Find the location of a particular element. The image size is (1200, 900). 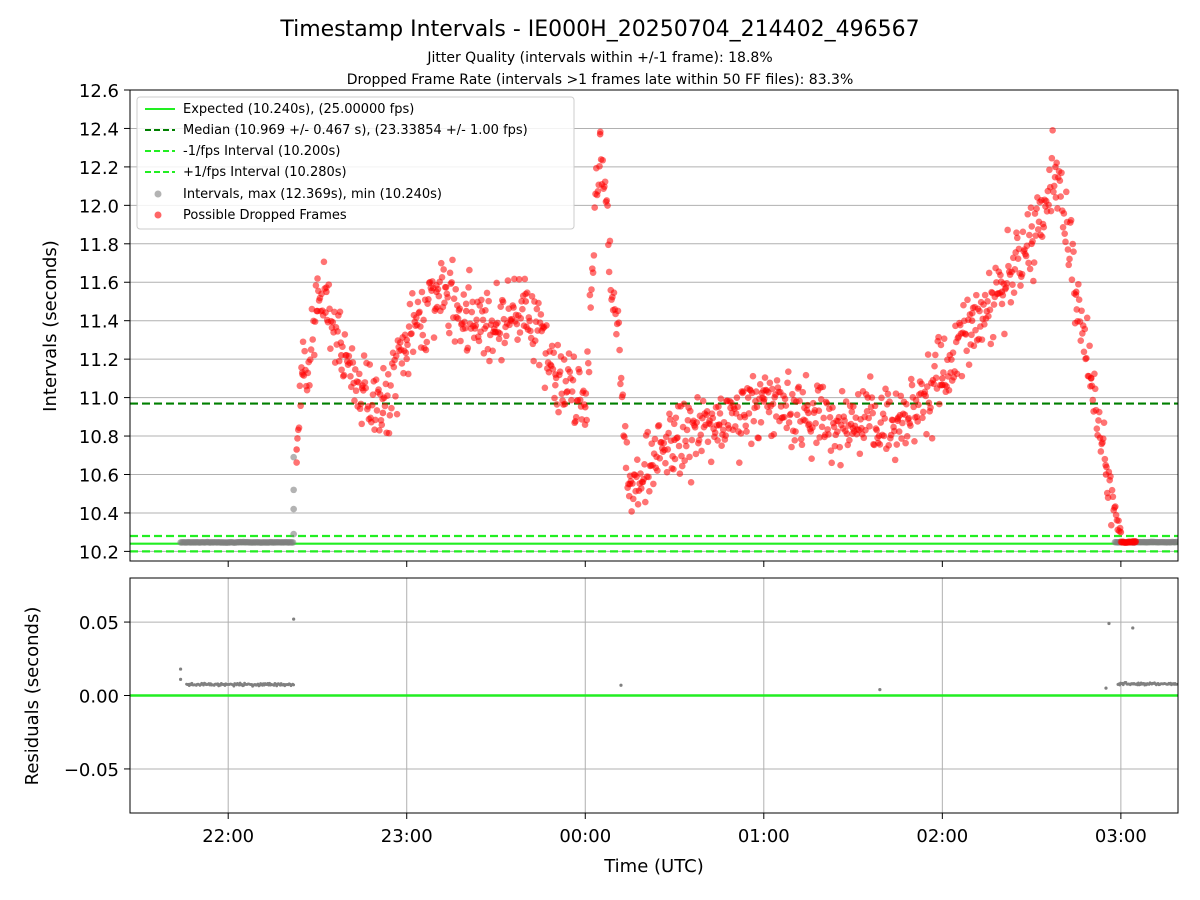

legend-expected: Expected (10.240s), (25.00000 fps) is located at coordinates (298, 109).